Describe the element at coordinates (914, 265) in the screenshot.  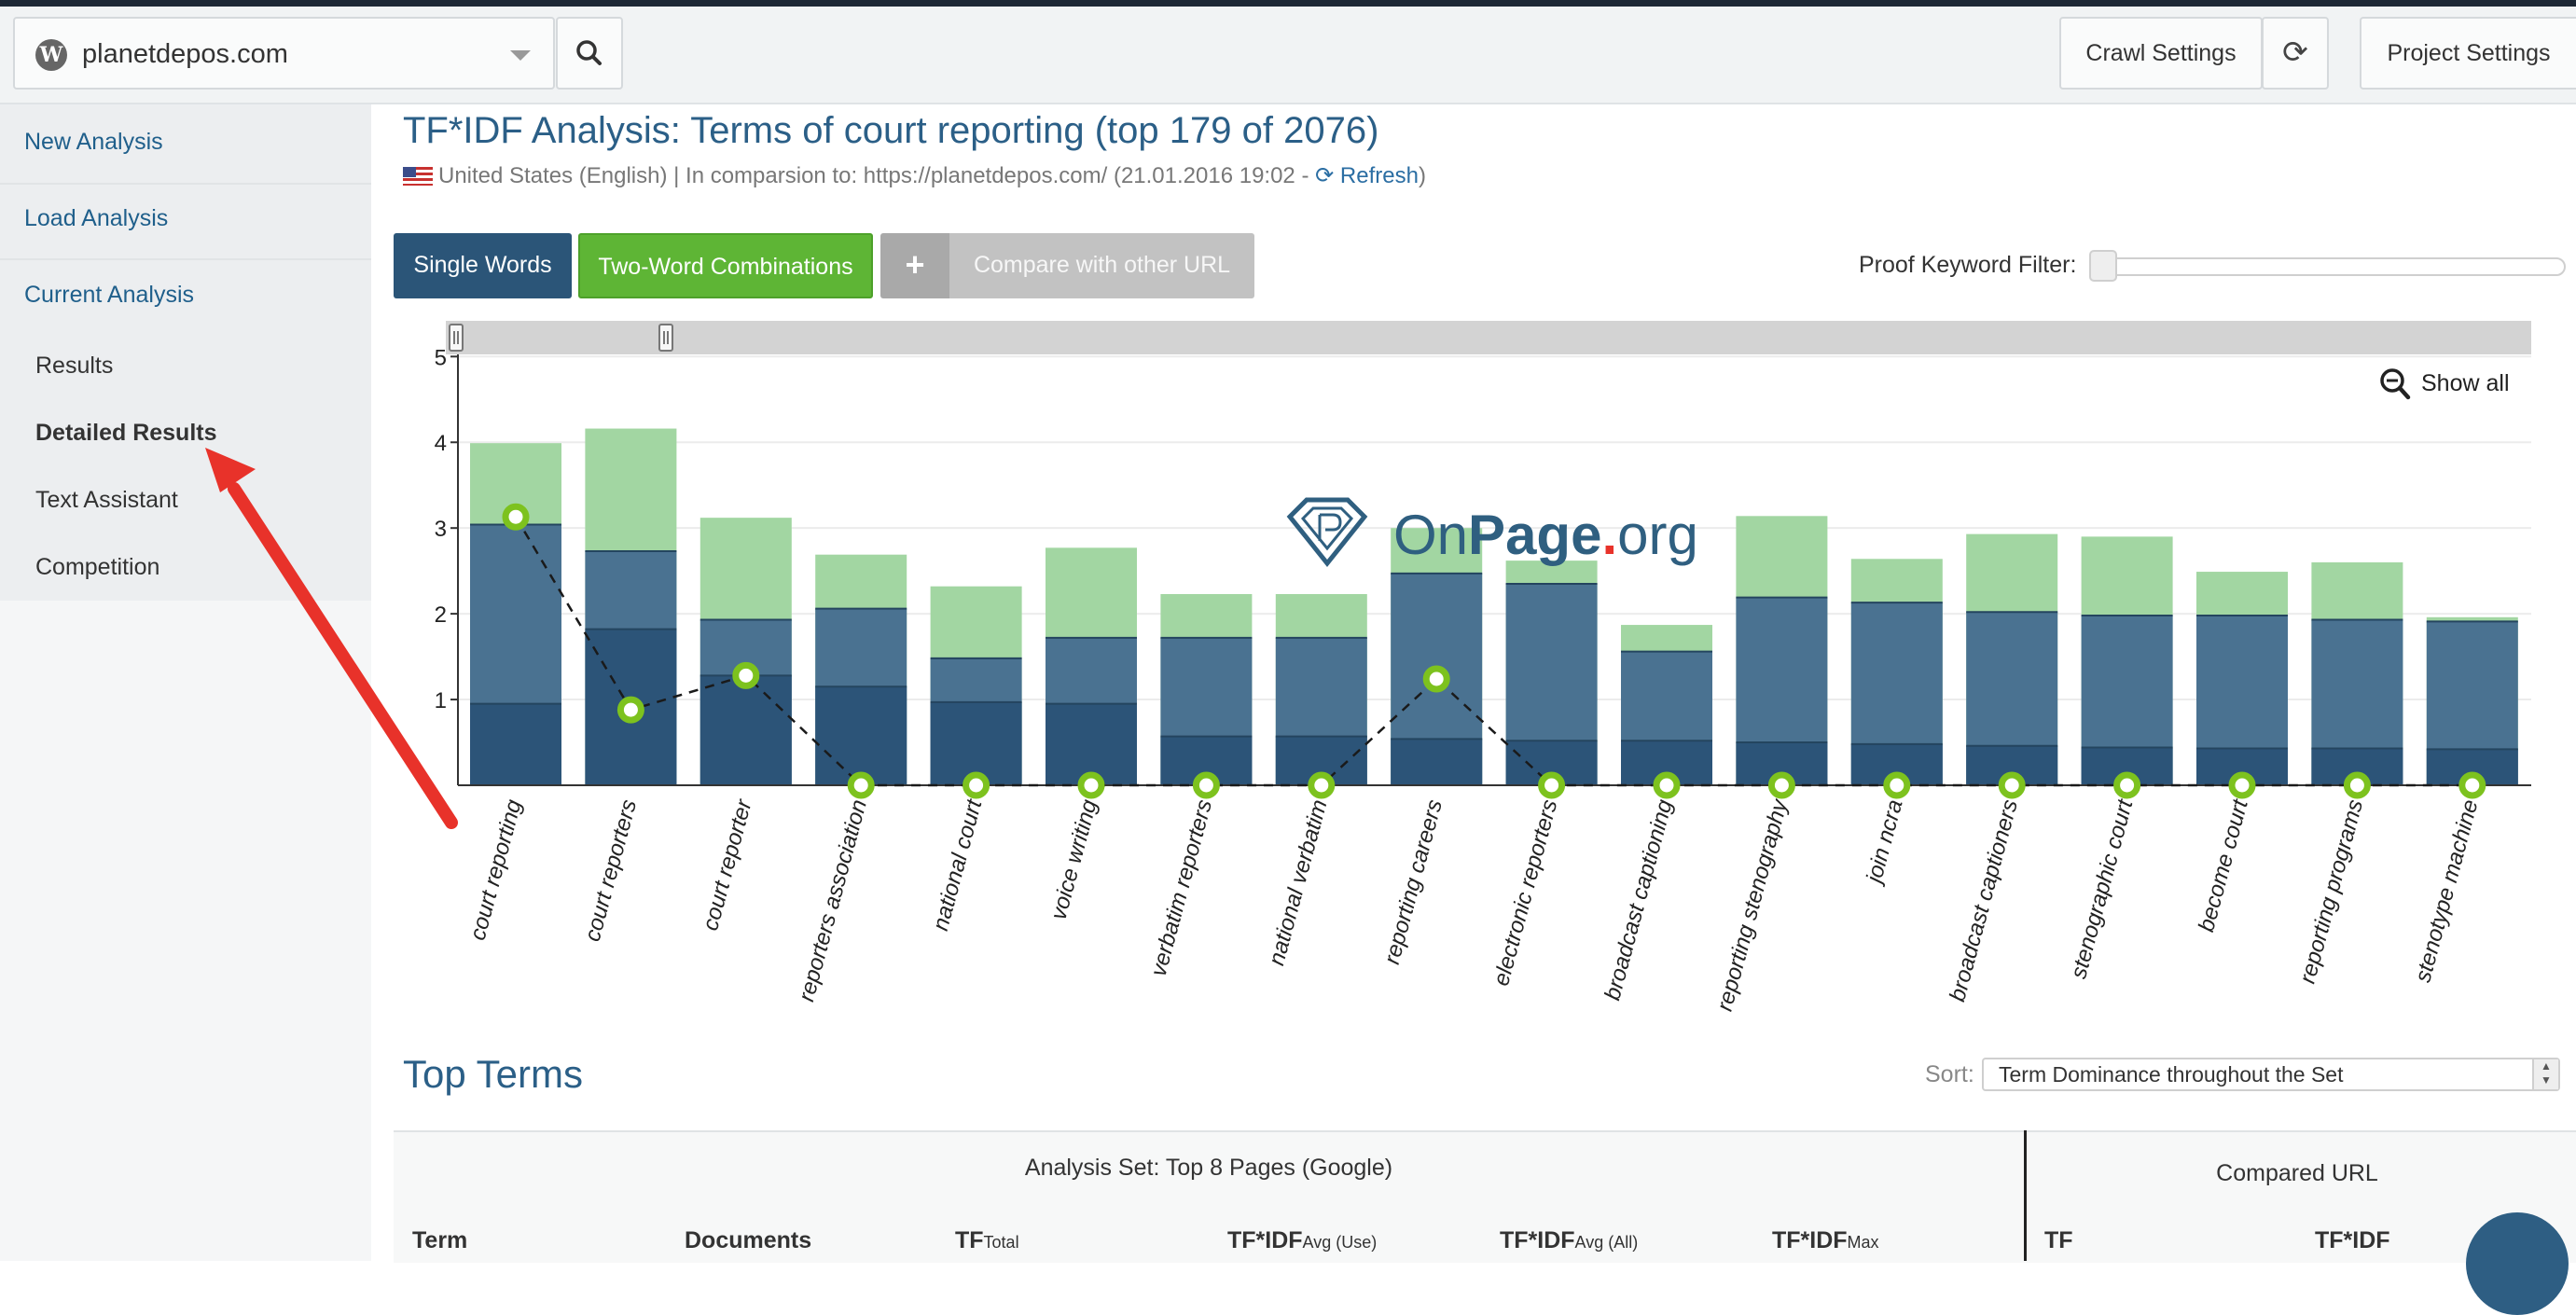
I see `plus-icon: +` at that location.